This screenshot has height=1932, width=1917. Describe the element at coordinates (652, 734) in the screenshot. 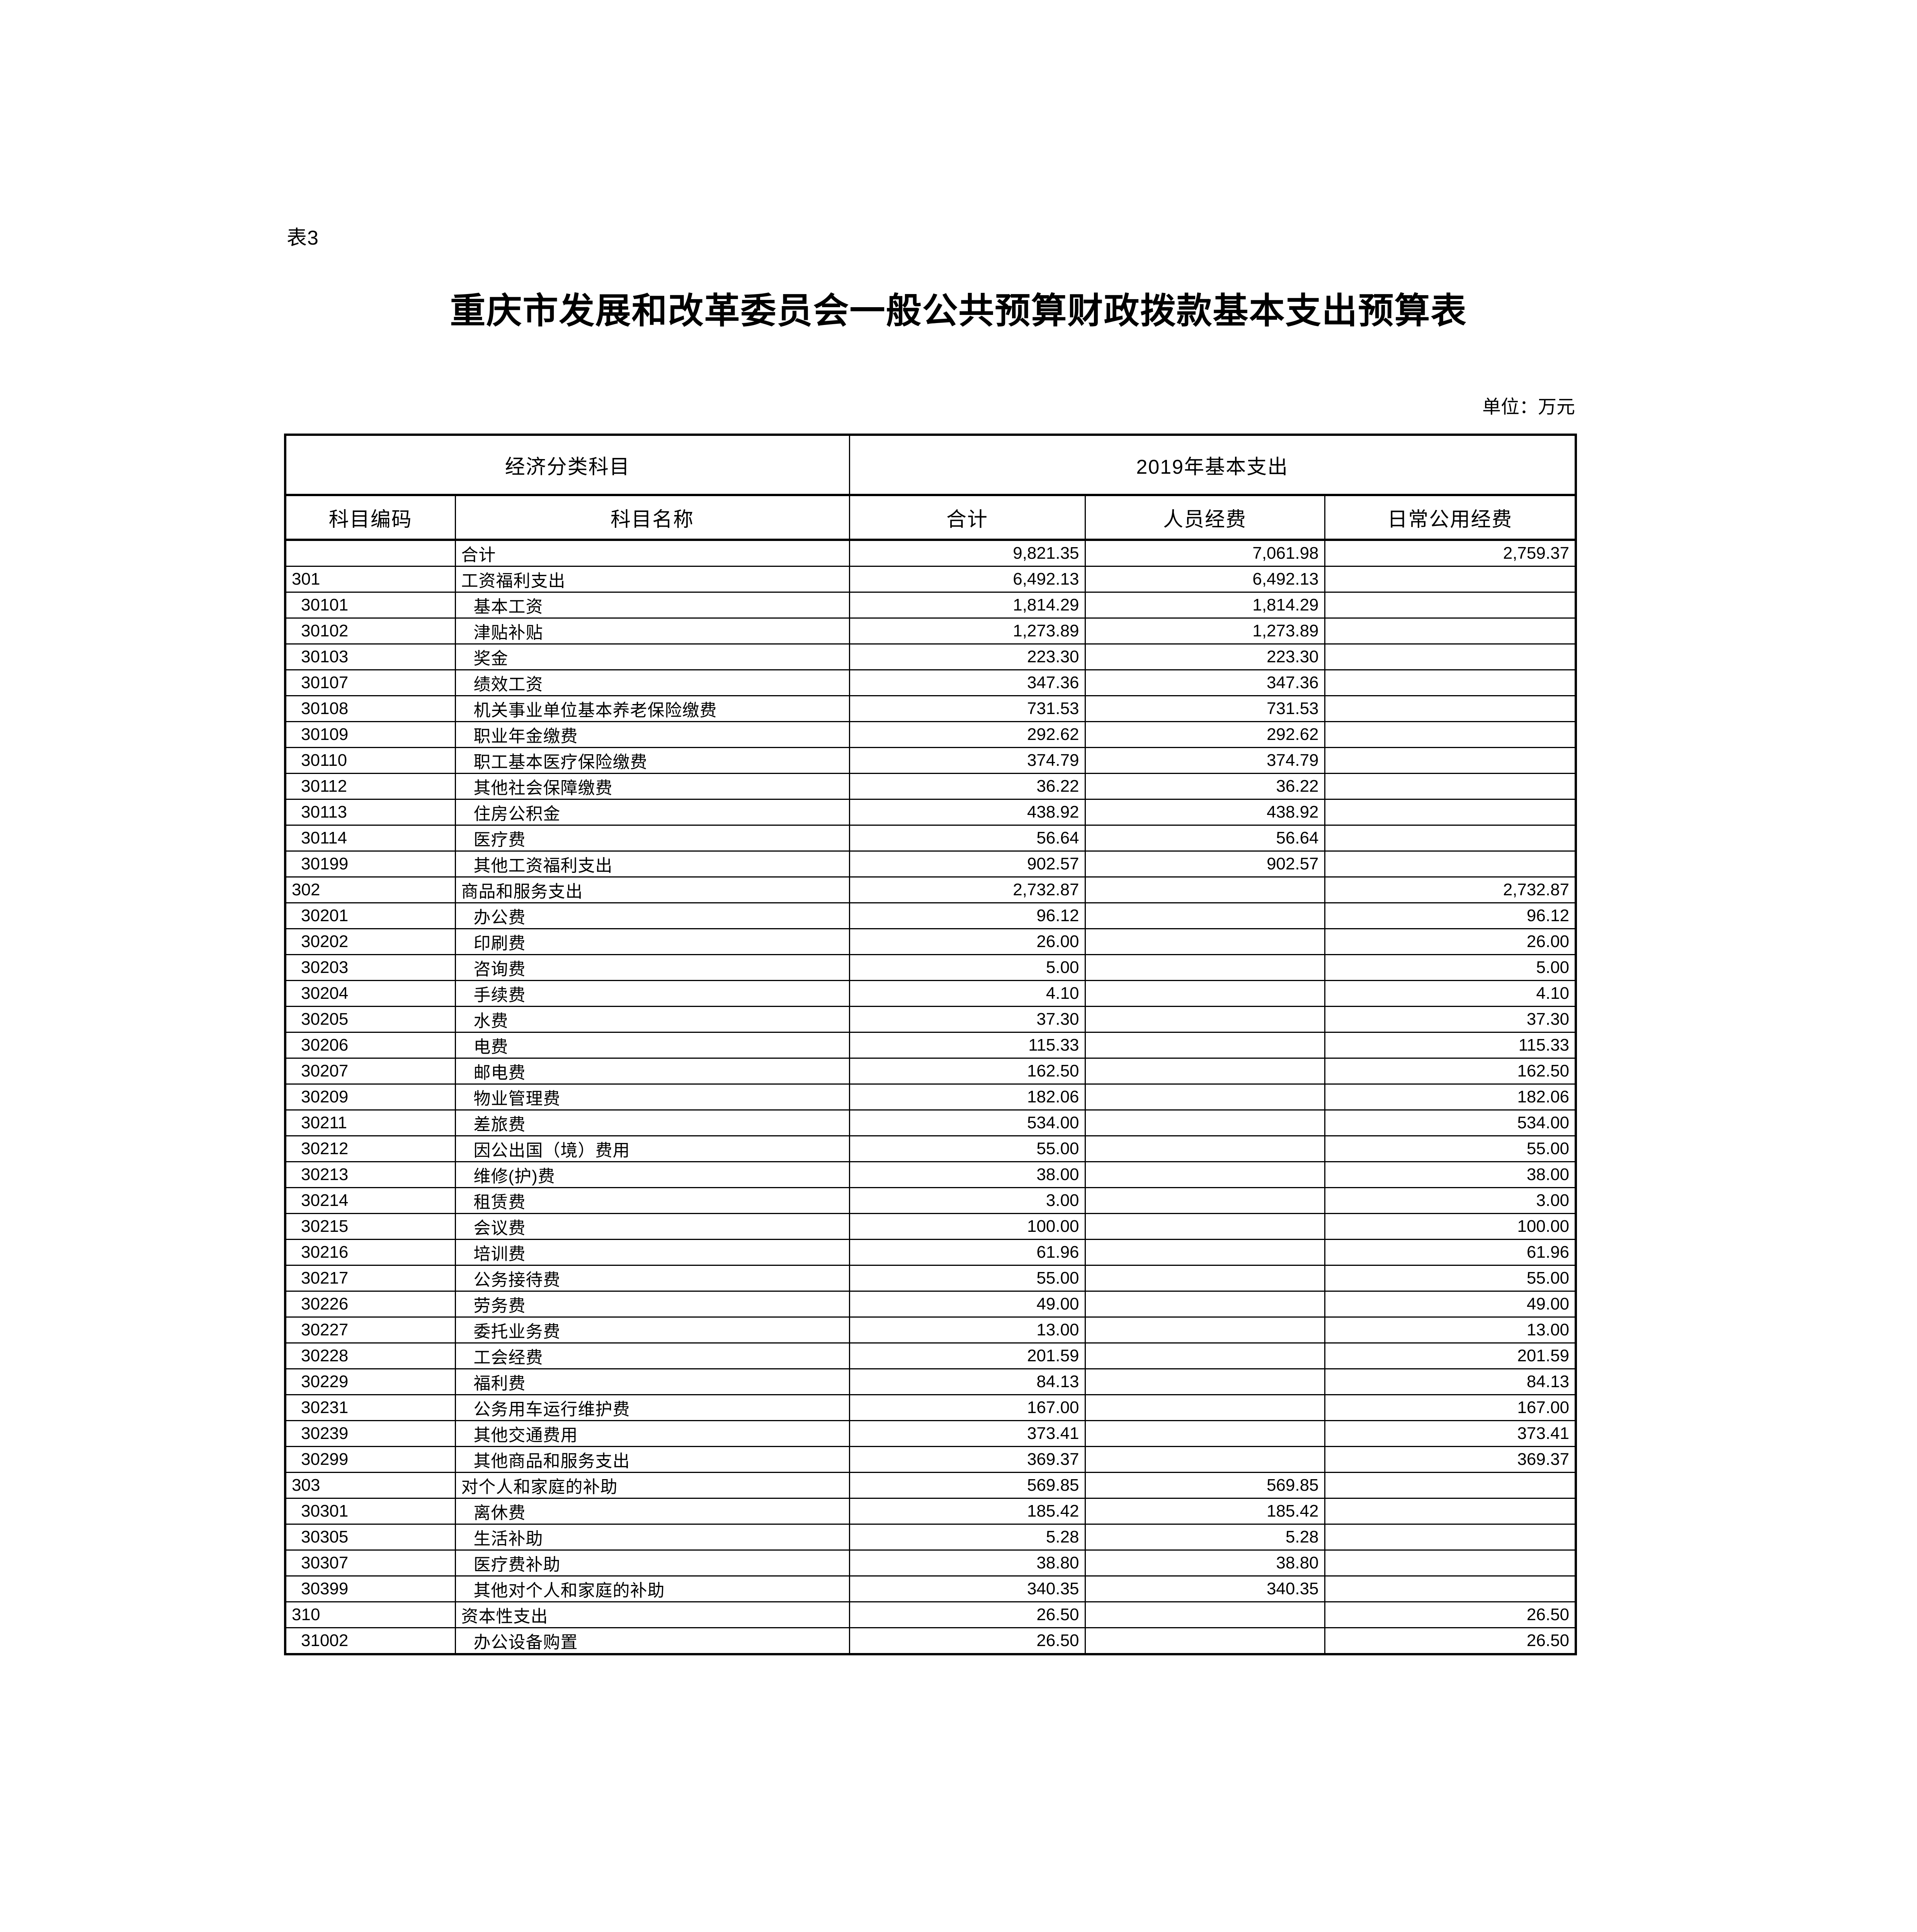

I see `cell-subject-name: 职业年金缴费` at that location.